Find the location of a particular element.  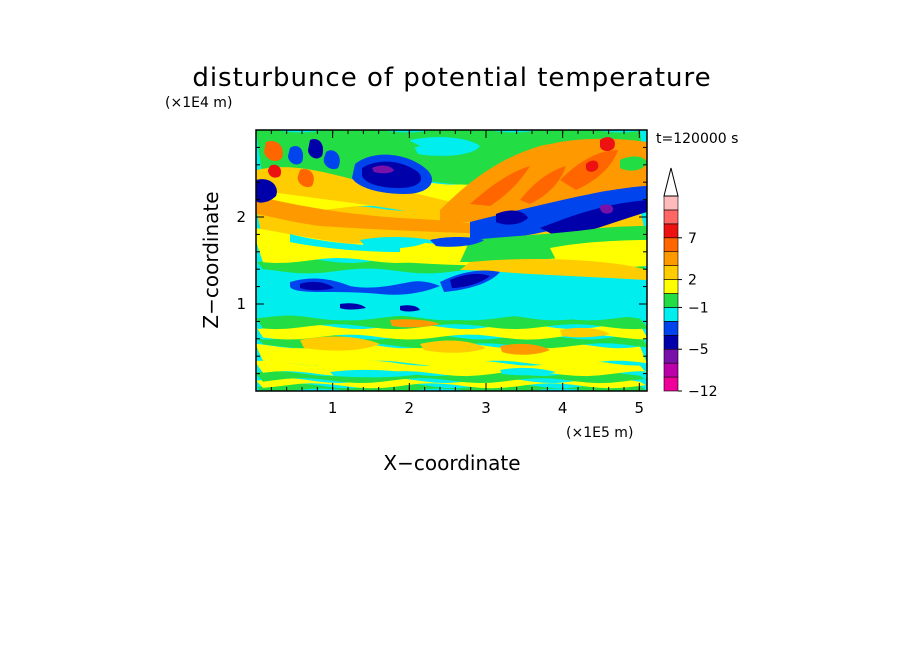

x-axis-label: X−coordinate is located at coordinates (451, 463).